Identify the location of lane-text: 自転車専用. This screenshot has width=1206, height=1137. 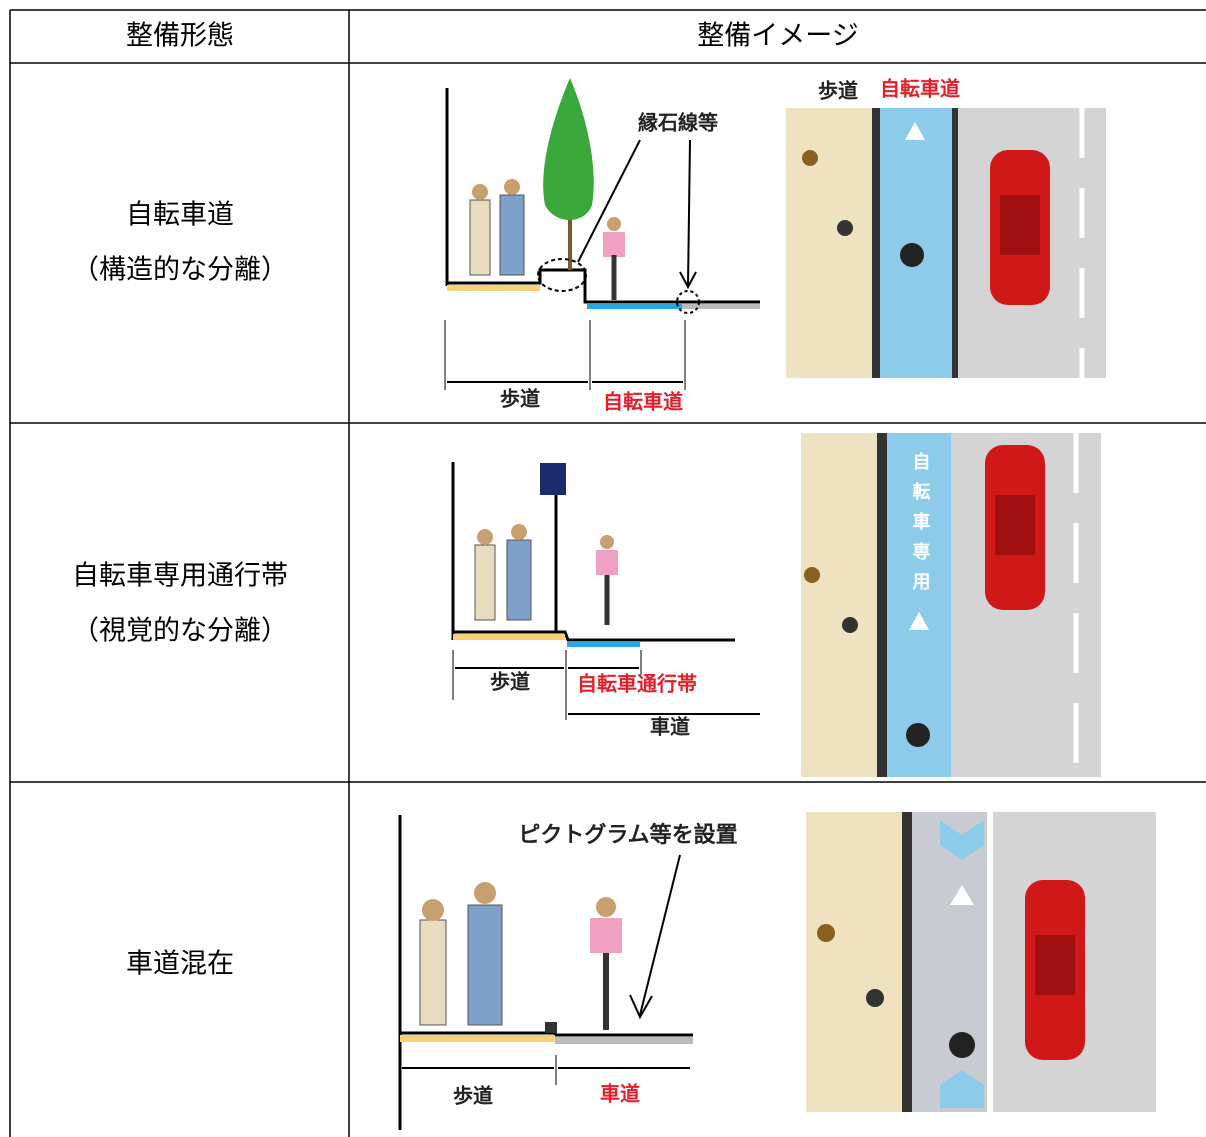
(920, 526).